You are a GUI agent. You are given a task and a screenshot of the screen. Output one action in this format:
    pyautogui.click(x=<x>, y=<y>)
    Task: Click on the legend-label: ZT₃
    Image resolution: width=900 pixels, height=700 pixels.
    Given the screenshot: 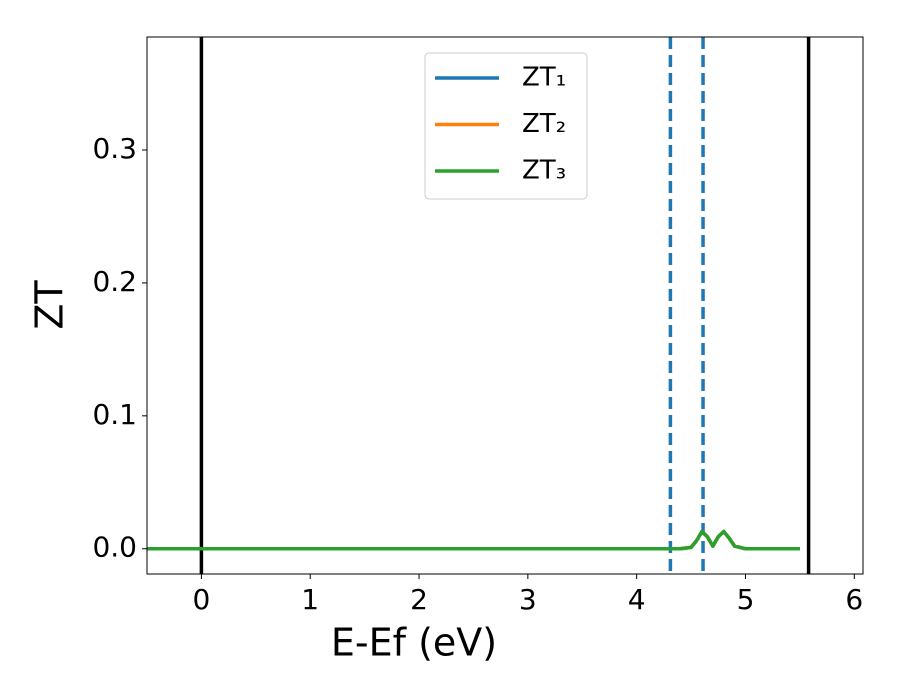 What is the action you would take?
    pyautogui.click(x=544, y=171)
    